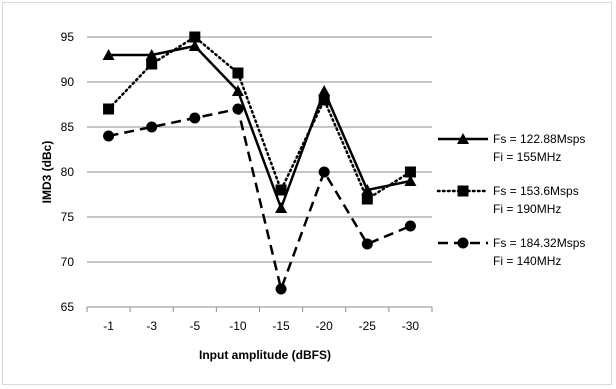  What do you see at coordinates (281, 326) in the screenshot?
I see `x-tick-label: -15` at bounding box center [281, 326].